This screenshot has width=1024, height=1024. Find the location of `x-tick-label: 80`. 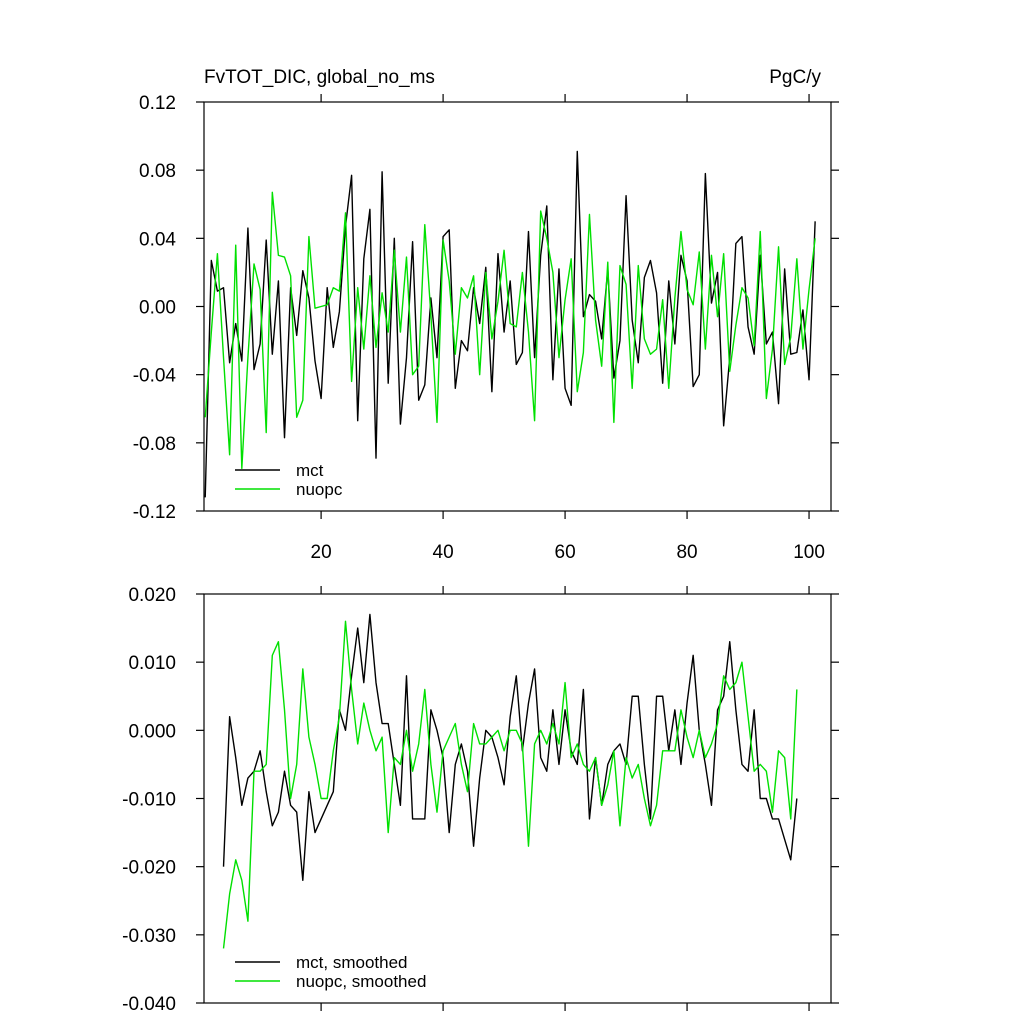

x-tick-label: 80 is located at coordinates (686, 552).